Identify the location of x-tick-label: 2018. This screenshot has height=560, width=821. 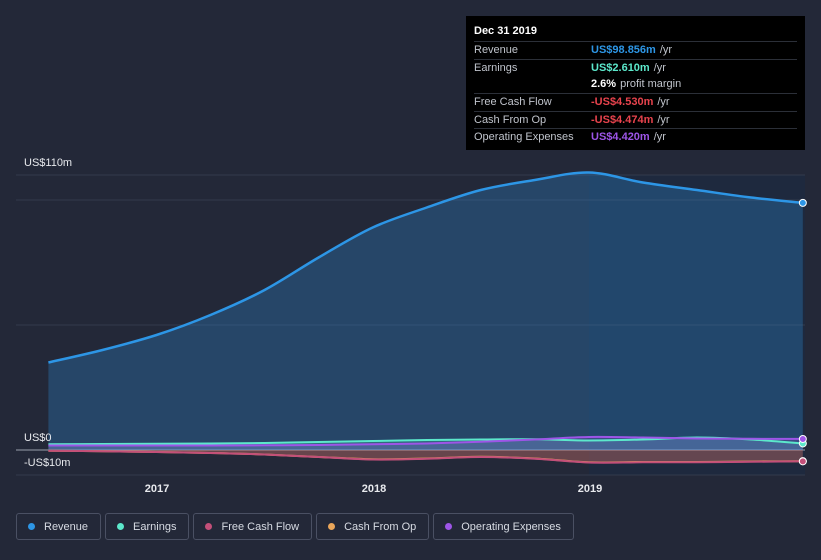
(374, 489).